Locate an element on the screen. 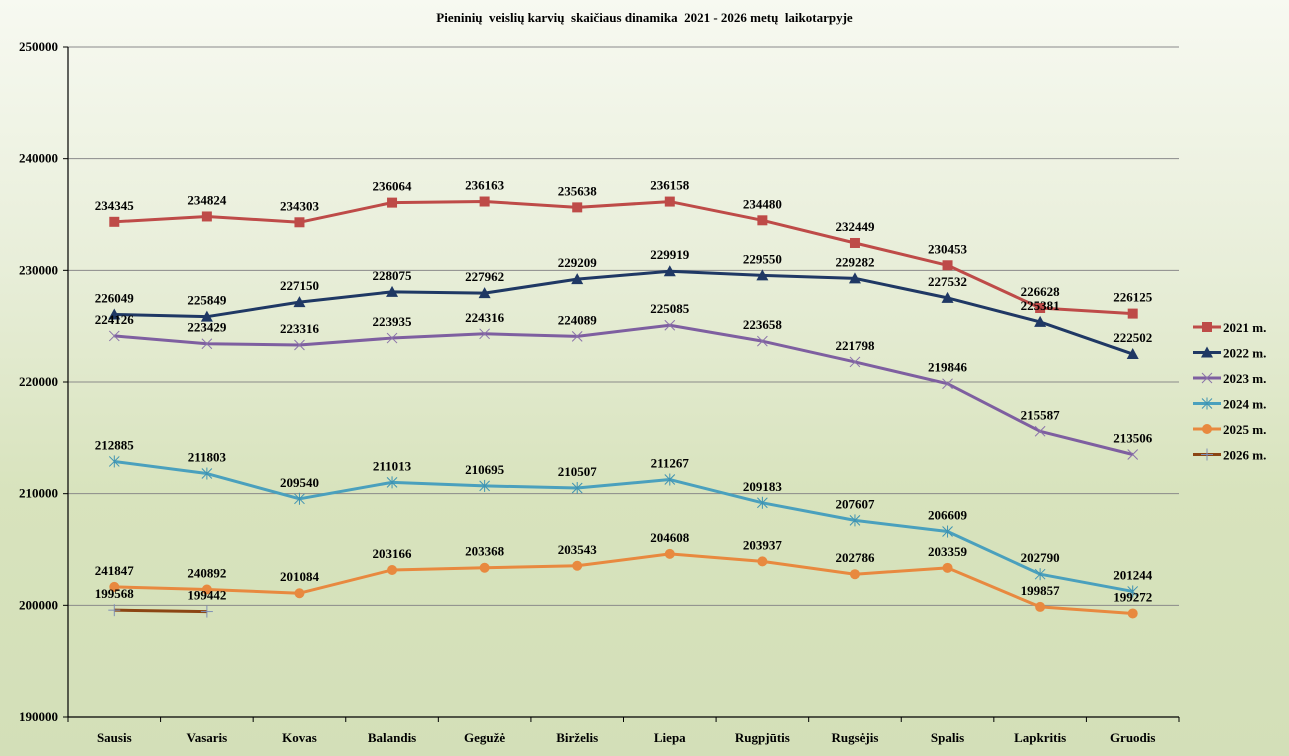 This screenshot has height=756, width=1289. series-2023 is located at coordinates (623, 389).